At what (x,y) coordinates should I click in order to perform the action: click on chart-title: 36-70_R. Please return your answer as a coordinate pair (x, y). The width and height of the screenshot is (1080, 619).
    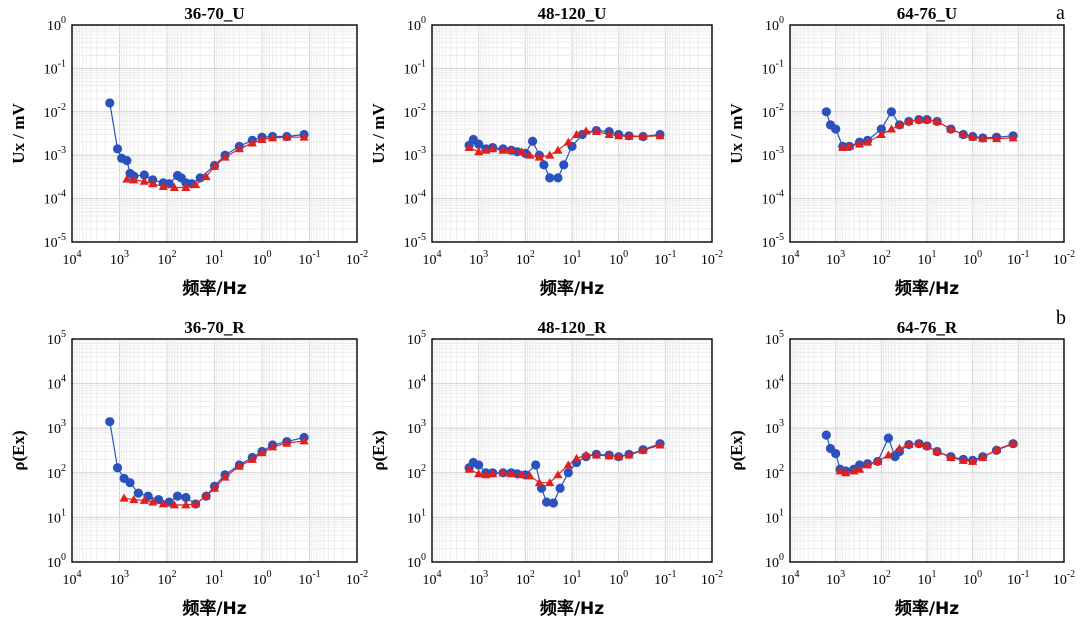
    Looking at the image, I should click on (214, 327).